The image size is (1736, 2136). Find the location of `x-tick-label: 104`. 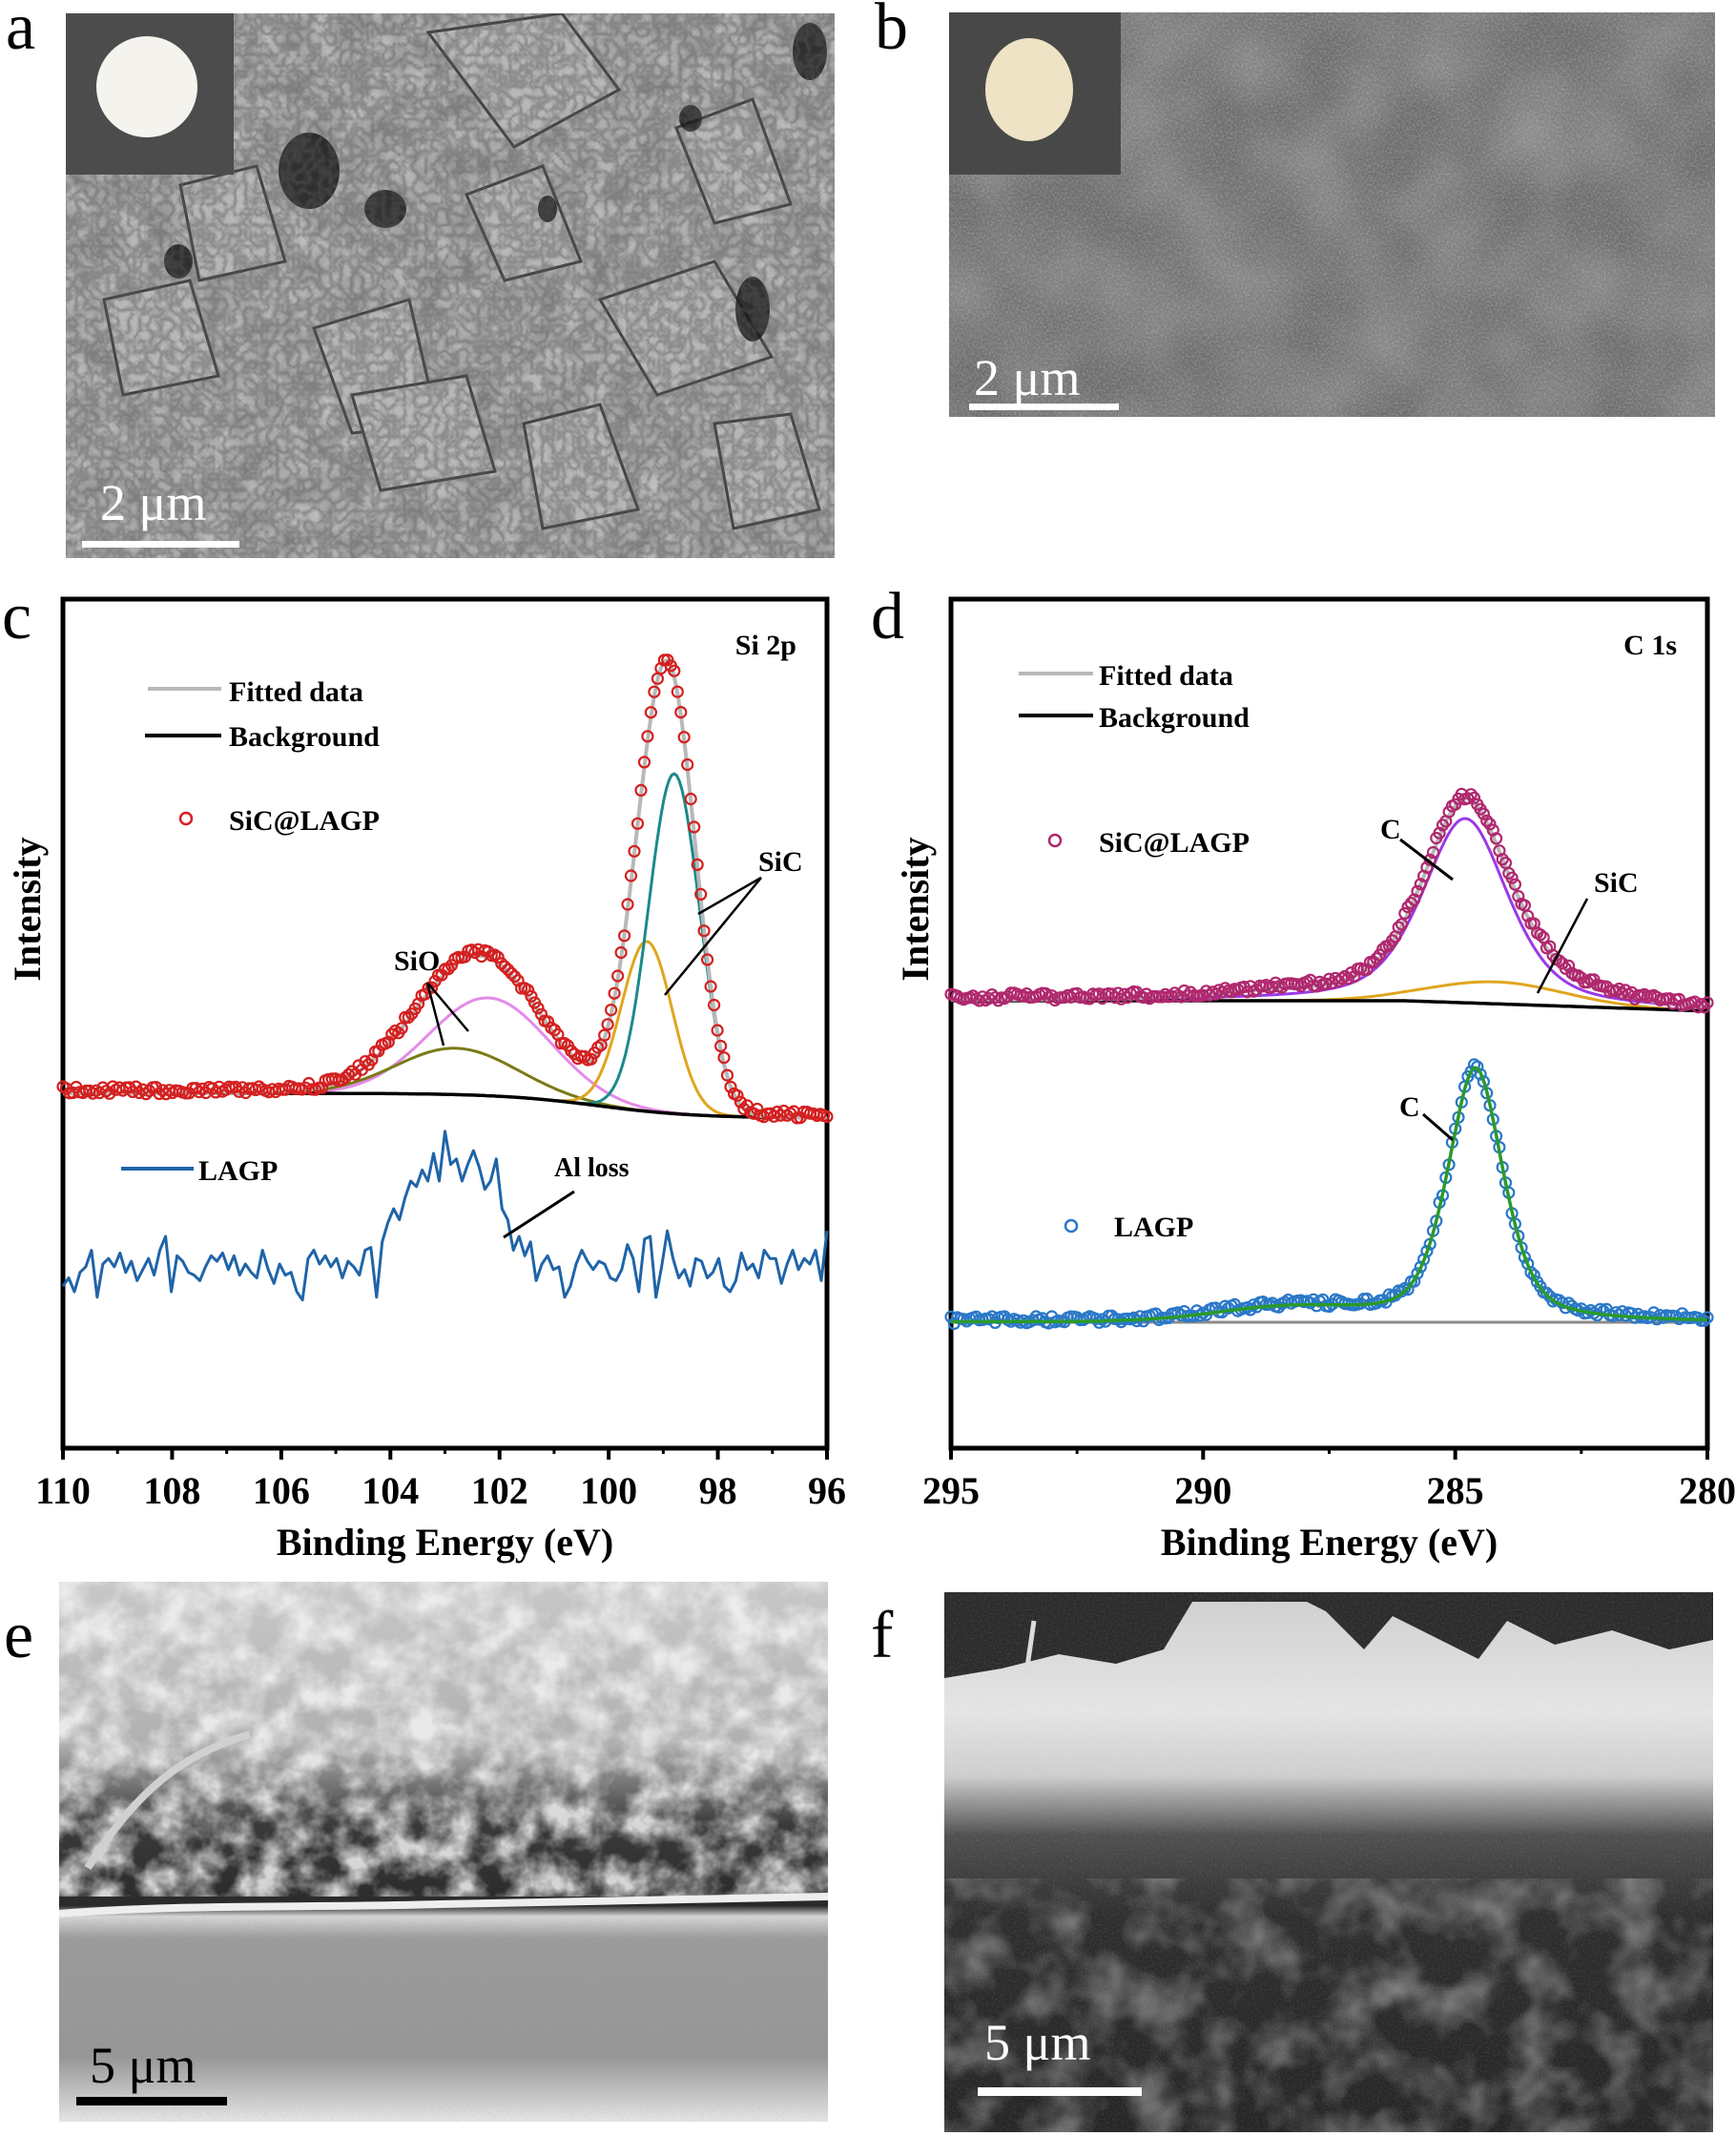

x-tick-label: 104 is located at coordinates (390, 1490).